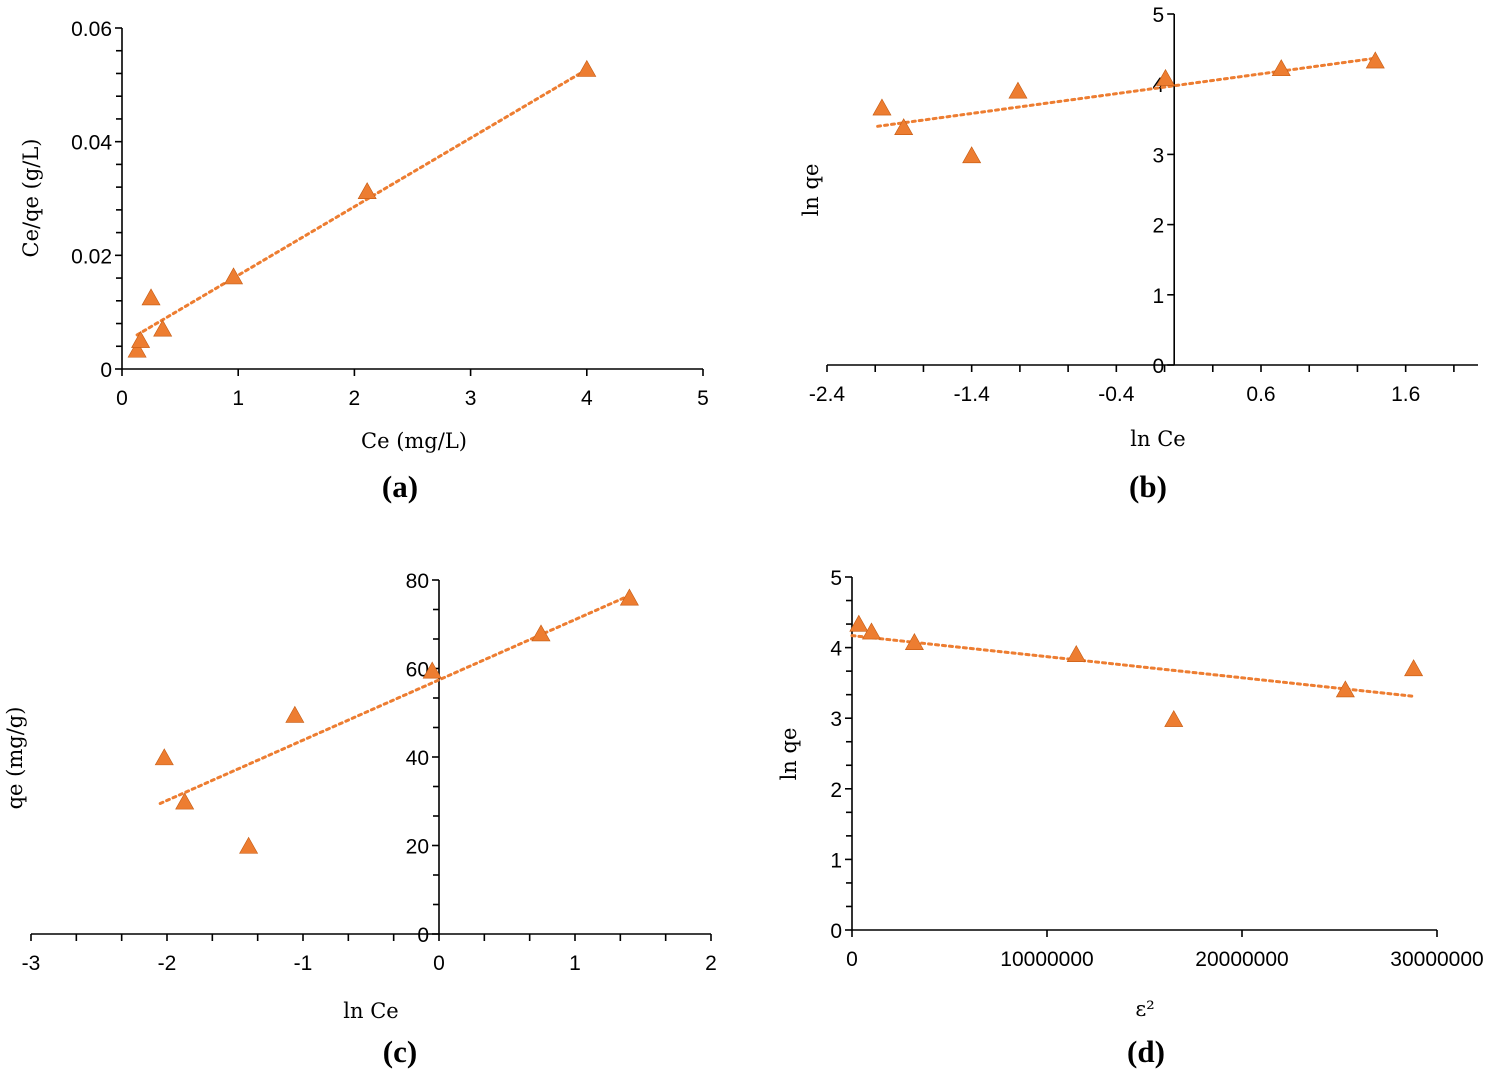 This screenshot has height=1082, width=1500. What do you see at coordinates (1116, 394) in the screenshot?
I see `x-tick-label: -0.4` at bounding box center [1116, 394].